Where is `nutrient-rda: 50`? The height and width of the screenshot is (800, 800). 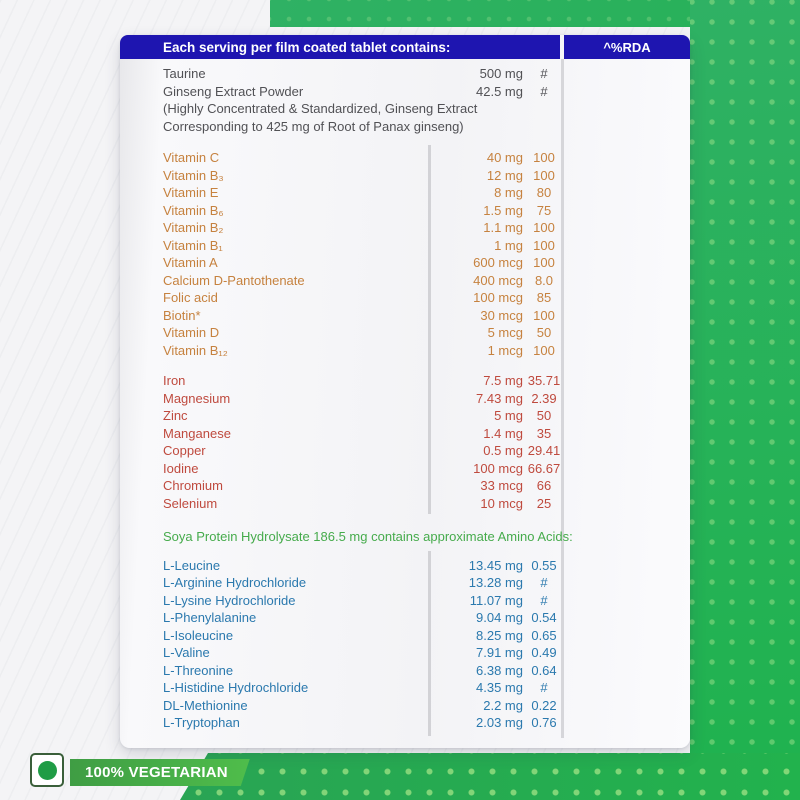
nutrient-rda: 50 is located at coordinates (544, 332).